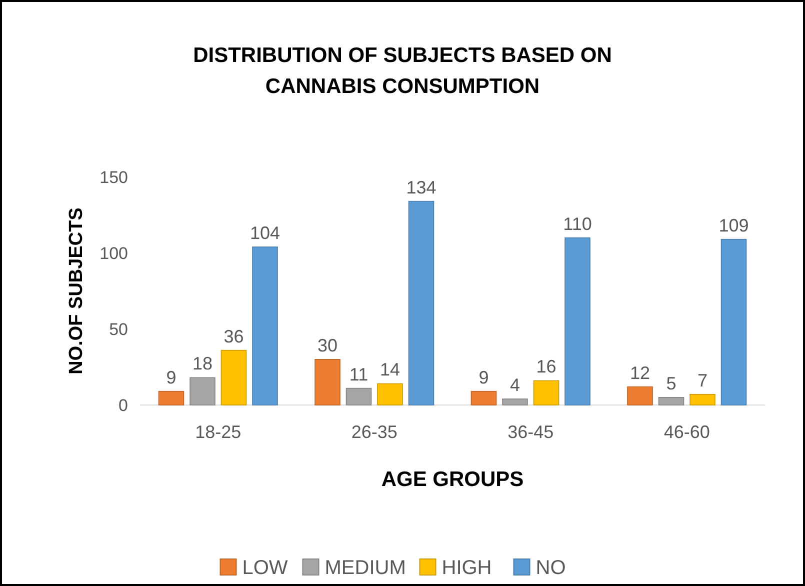 Image resolution: width=805 pixels, height=586 pixels. I want to click on data-label: 11, so click(358, 374).